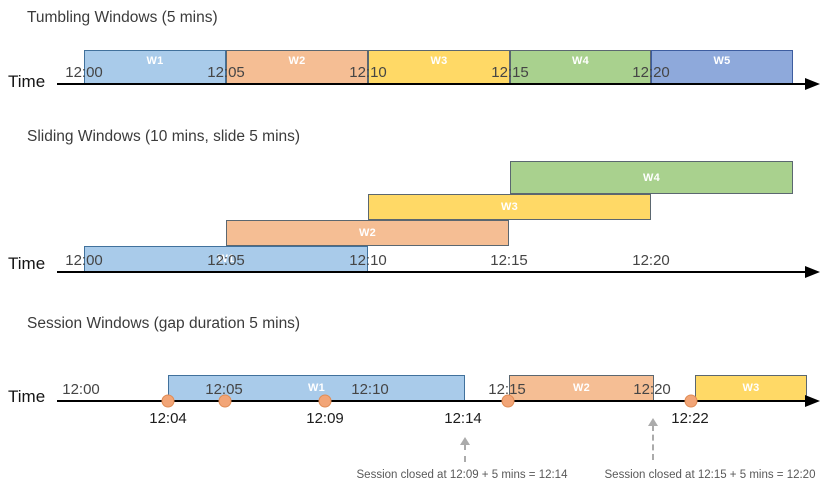 The height and width of the screenshot is (498, 829). Describe the element at coordinates (368, 72) in the screenshot. I see `tick-label-tumbling: 12:10` at that location.